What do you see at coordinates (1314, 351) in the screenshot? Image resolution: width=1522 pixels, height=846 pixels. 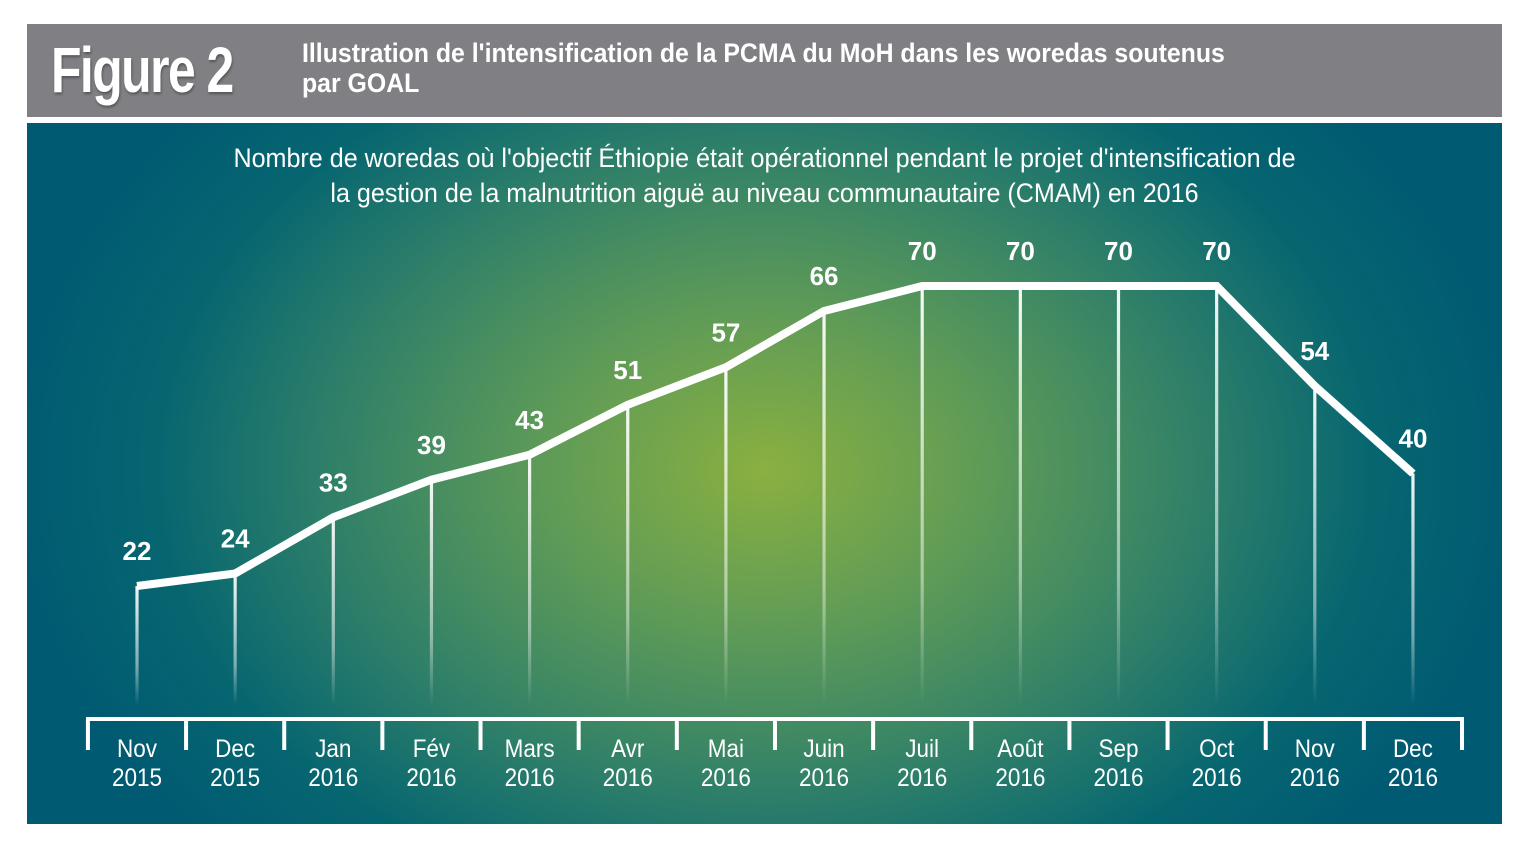 I see `data-label: 54` at bounding box center [1314, 351].